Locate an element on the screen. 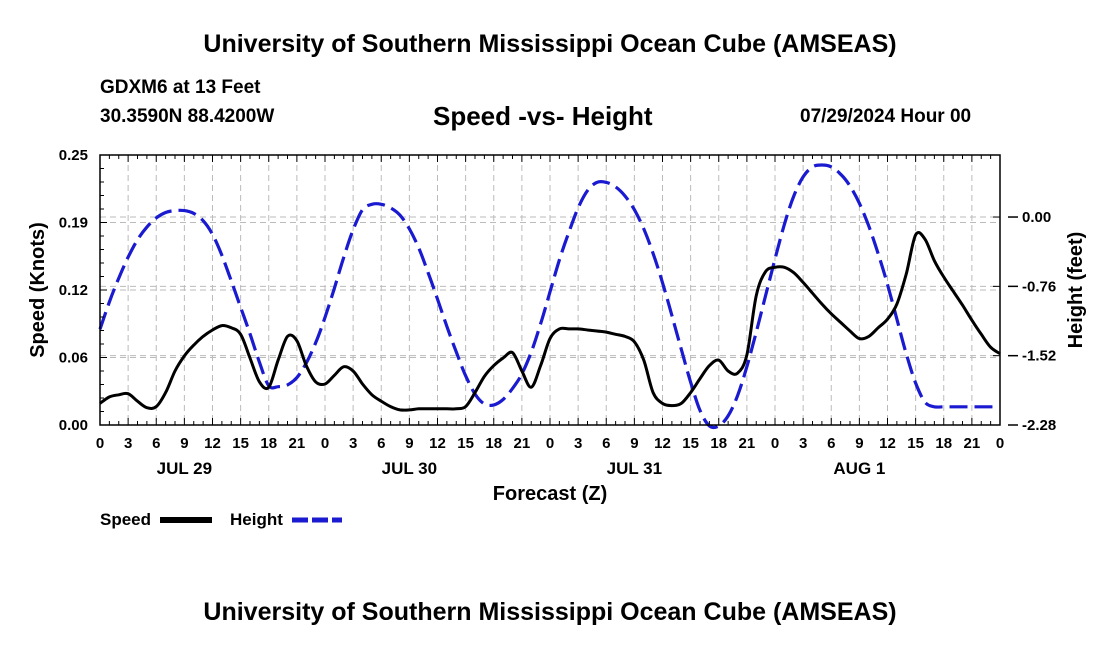  y-tick-label: 0.06 is located at coordinates (73, 358).